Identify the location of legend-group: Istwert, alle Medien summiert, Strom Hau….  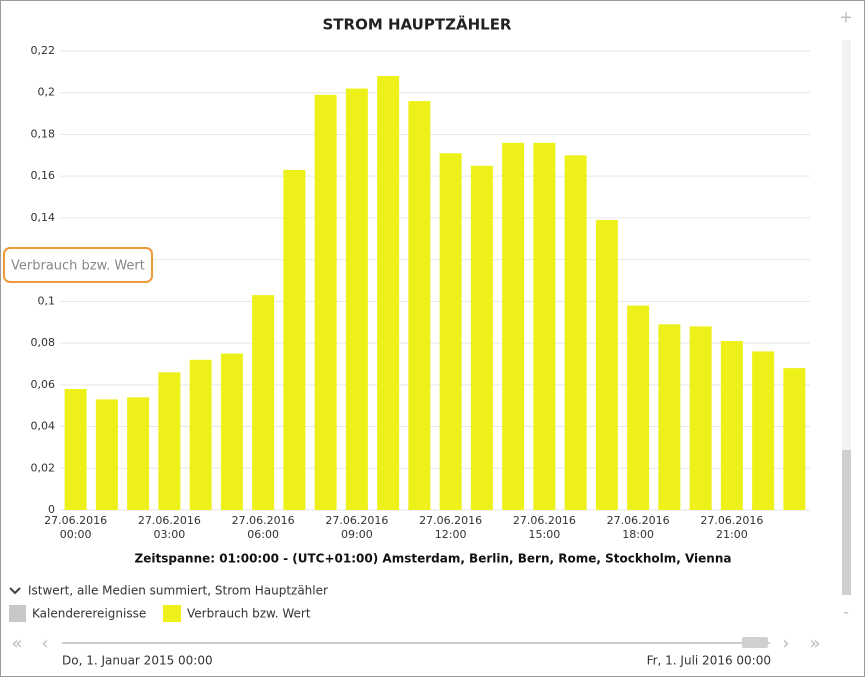
(178, 591).